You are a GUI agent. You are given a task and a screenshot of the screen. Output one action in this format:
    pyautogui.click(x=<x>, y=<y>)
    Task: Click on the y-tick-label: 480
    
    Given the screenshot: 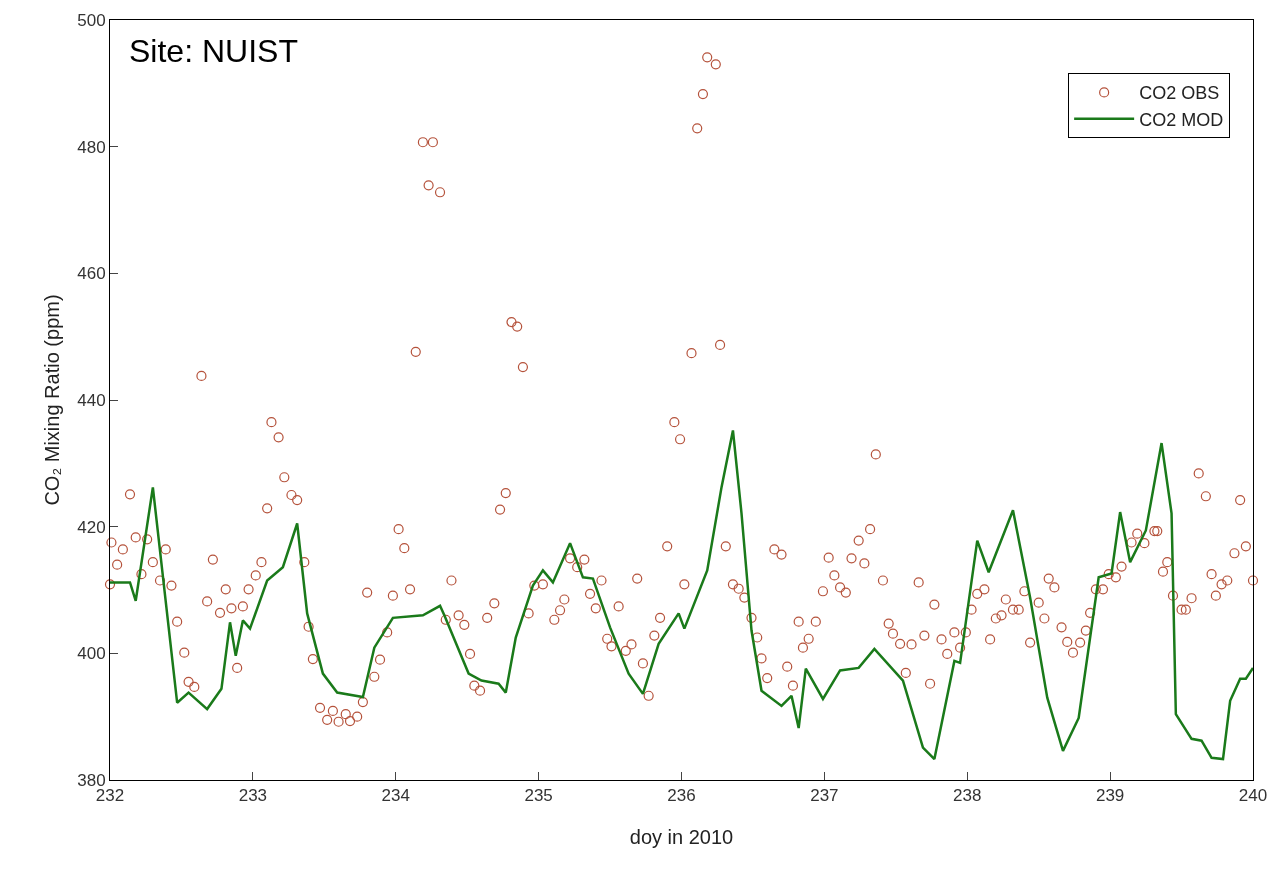 What is the action you would take?
    pyautogui.click(x=91, y=147)
    